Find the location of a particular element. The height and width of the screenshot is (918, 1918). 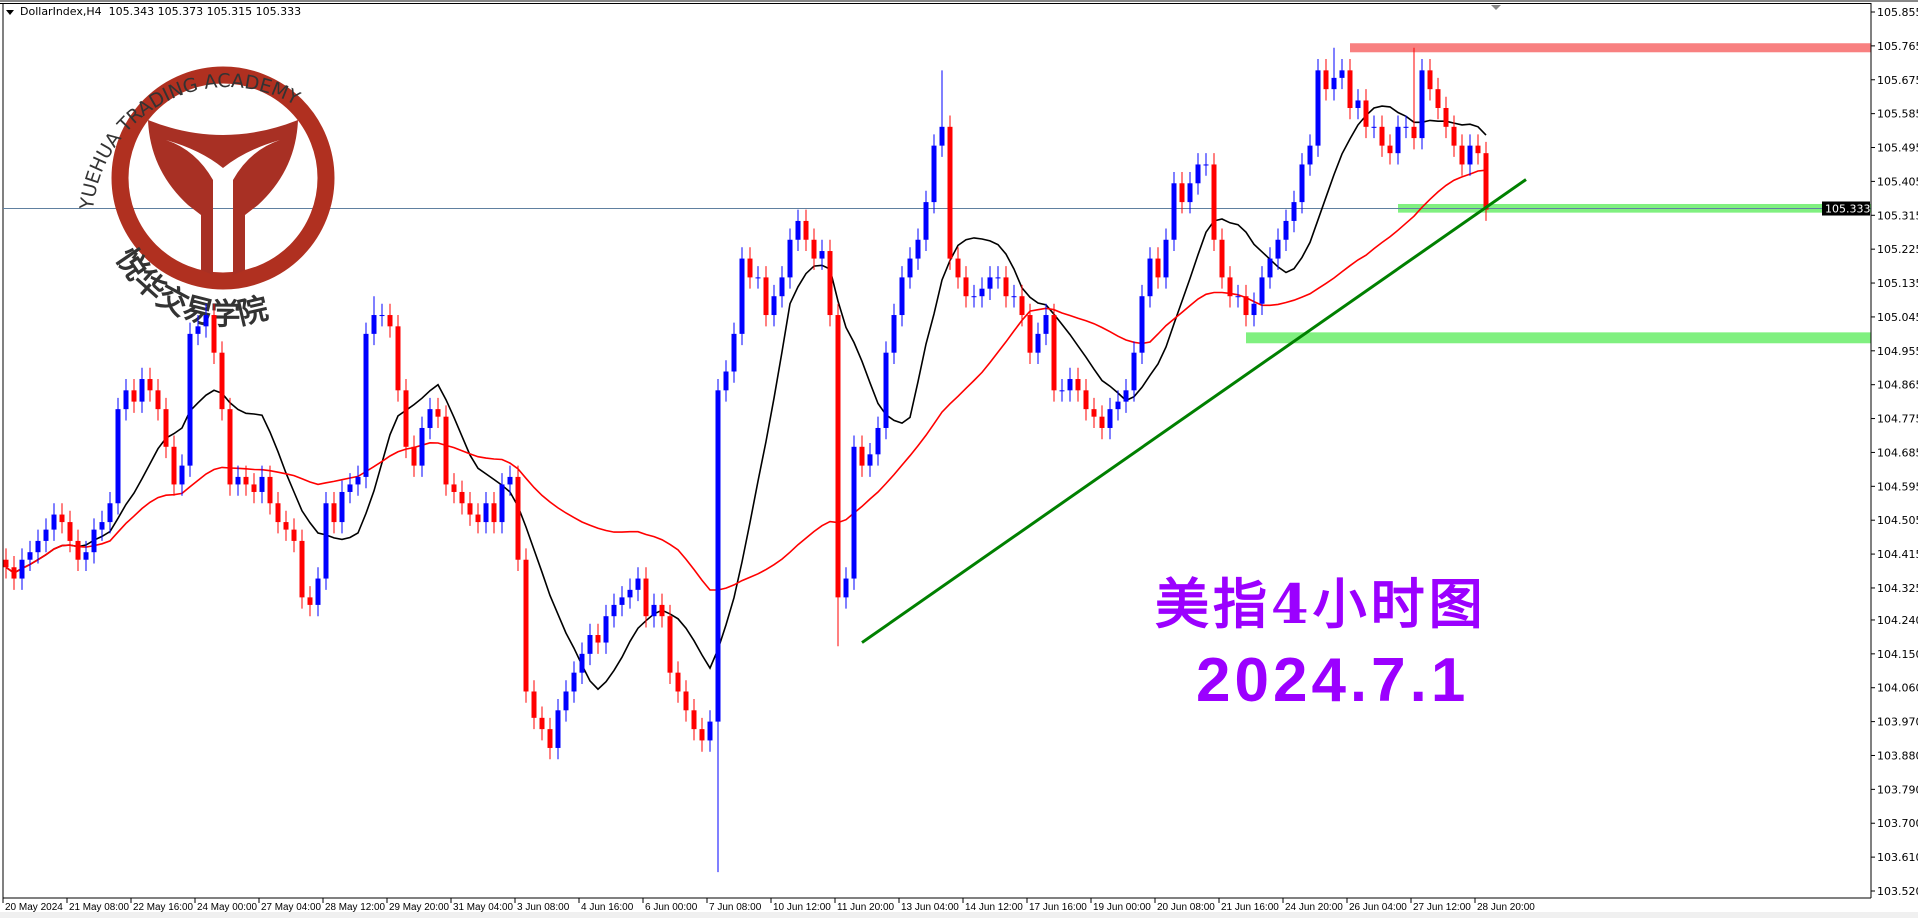

ohlc-values: 105.343 105.373 105.315 105.333 is located at coordinates (205, 11).